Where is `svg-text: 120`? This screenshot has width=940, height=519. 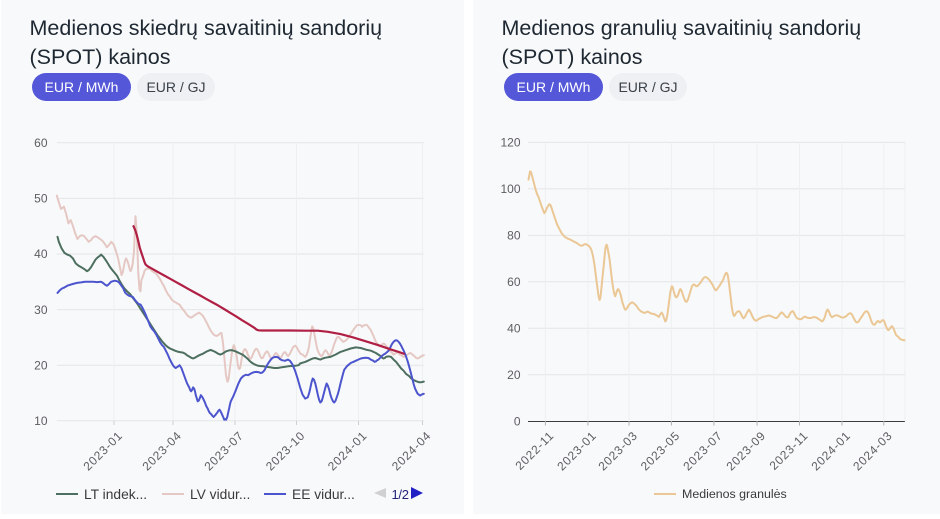
svg-text: 120 is located at coordinates (510, 143).